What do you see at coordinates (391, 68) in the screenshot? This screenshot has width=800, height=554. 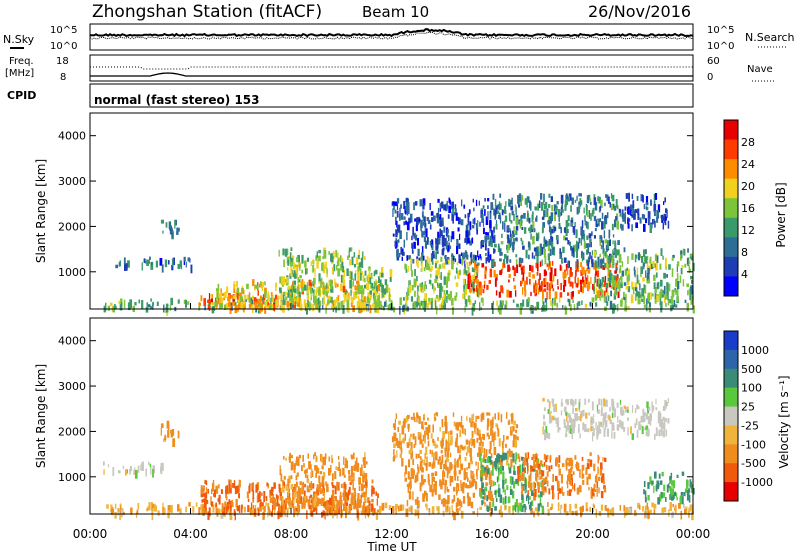 I see `nave-line` at bounding box center [391, 68].